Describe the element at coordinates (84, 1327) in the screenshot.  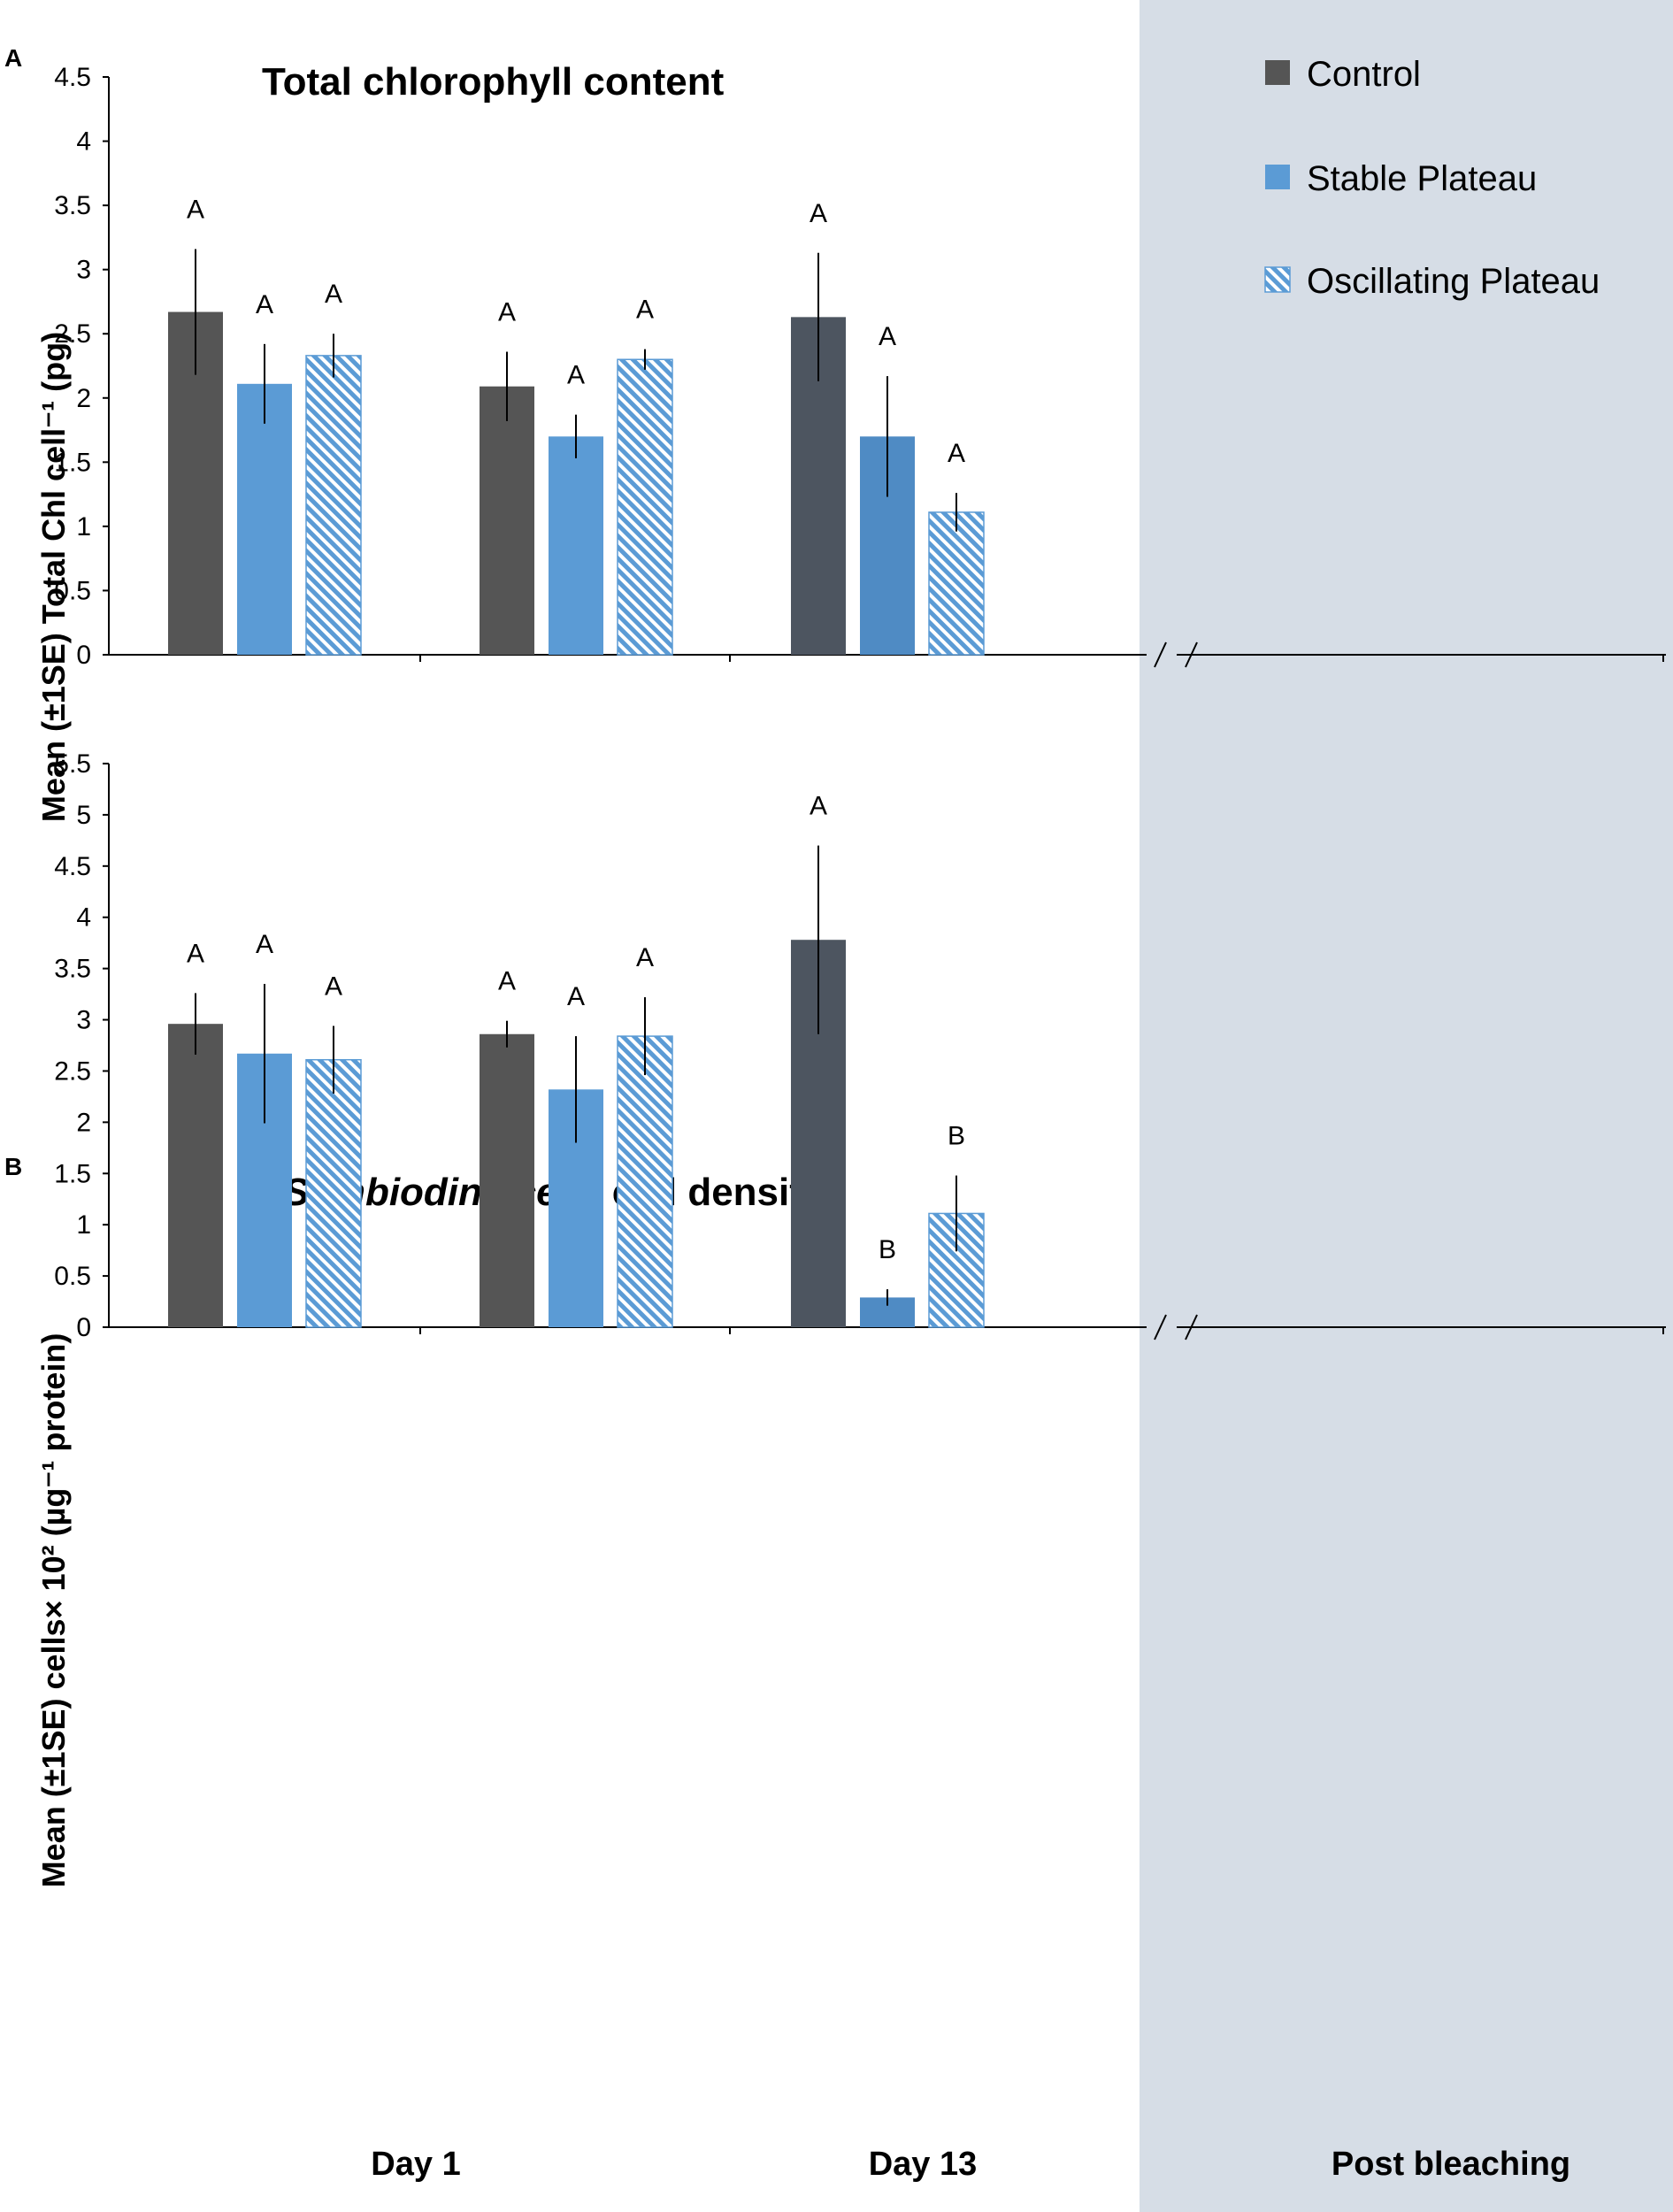
I see `panel-b-y-tick-label: 0` at that location.